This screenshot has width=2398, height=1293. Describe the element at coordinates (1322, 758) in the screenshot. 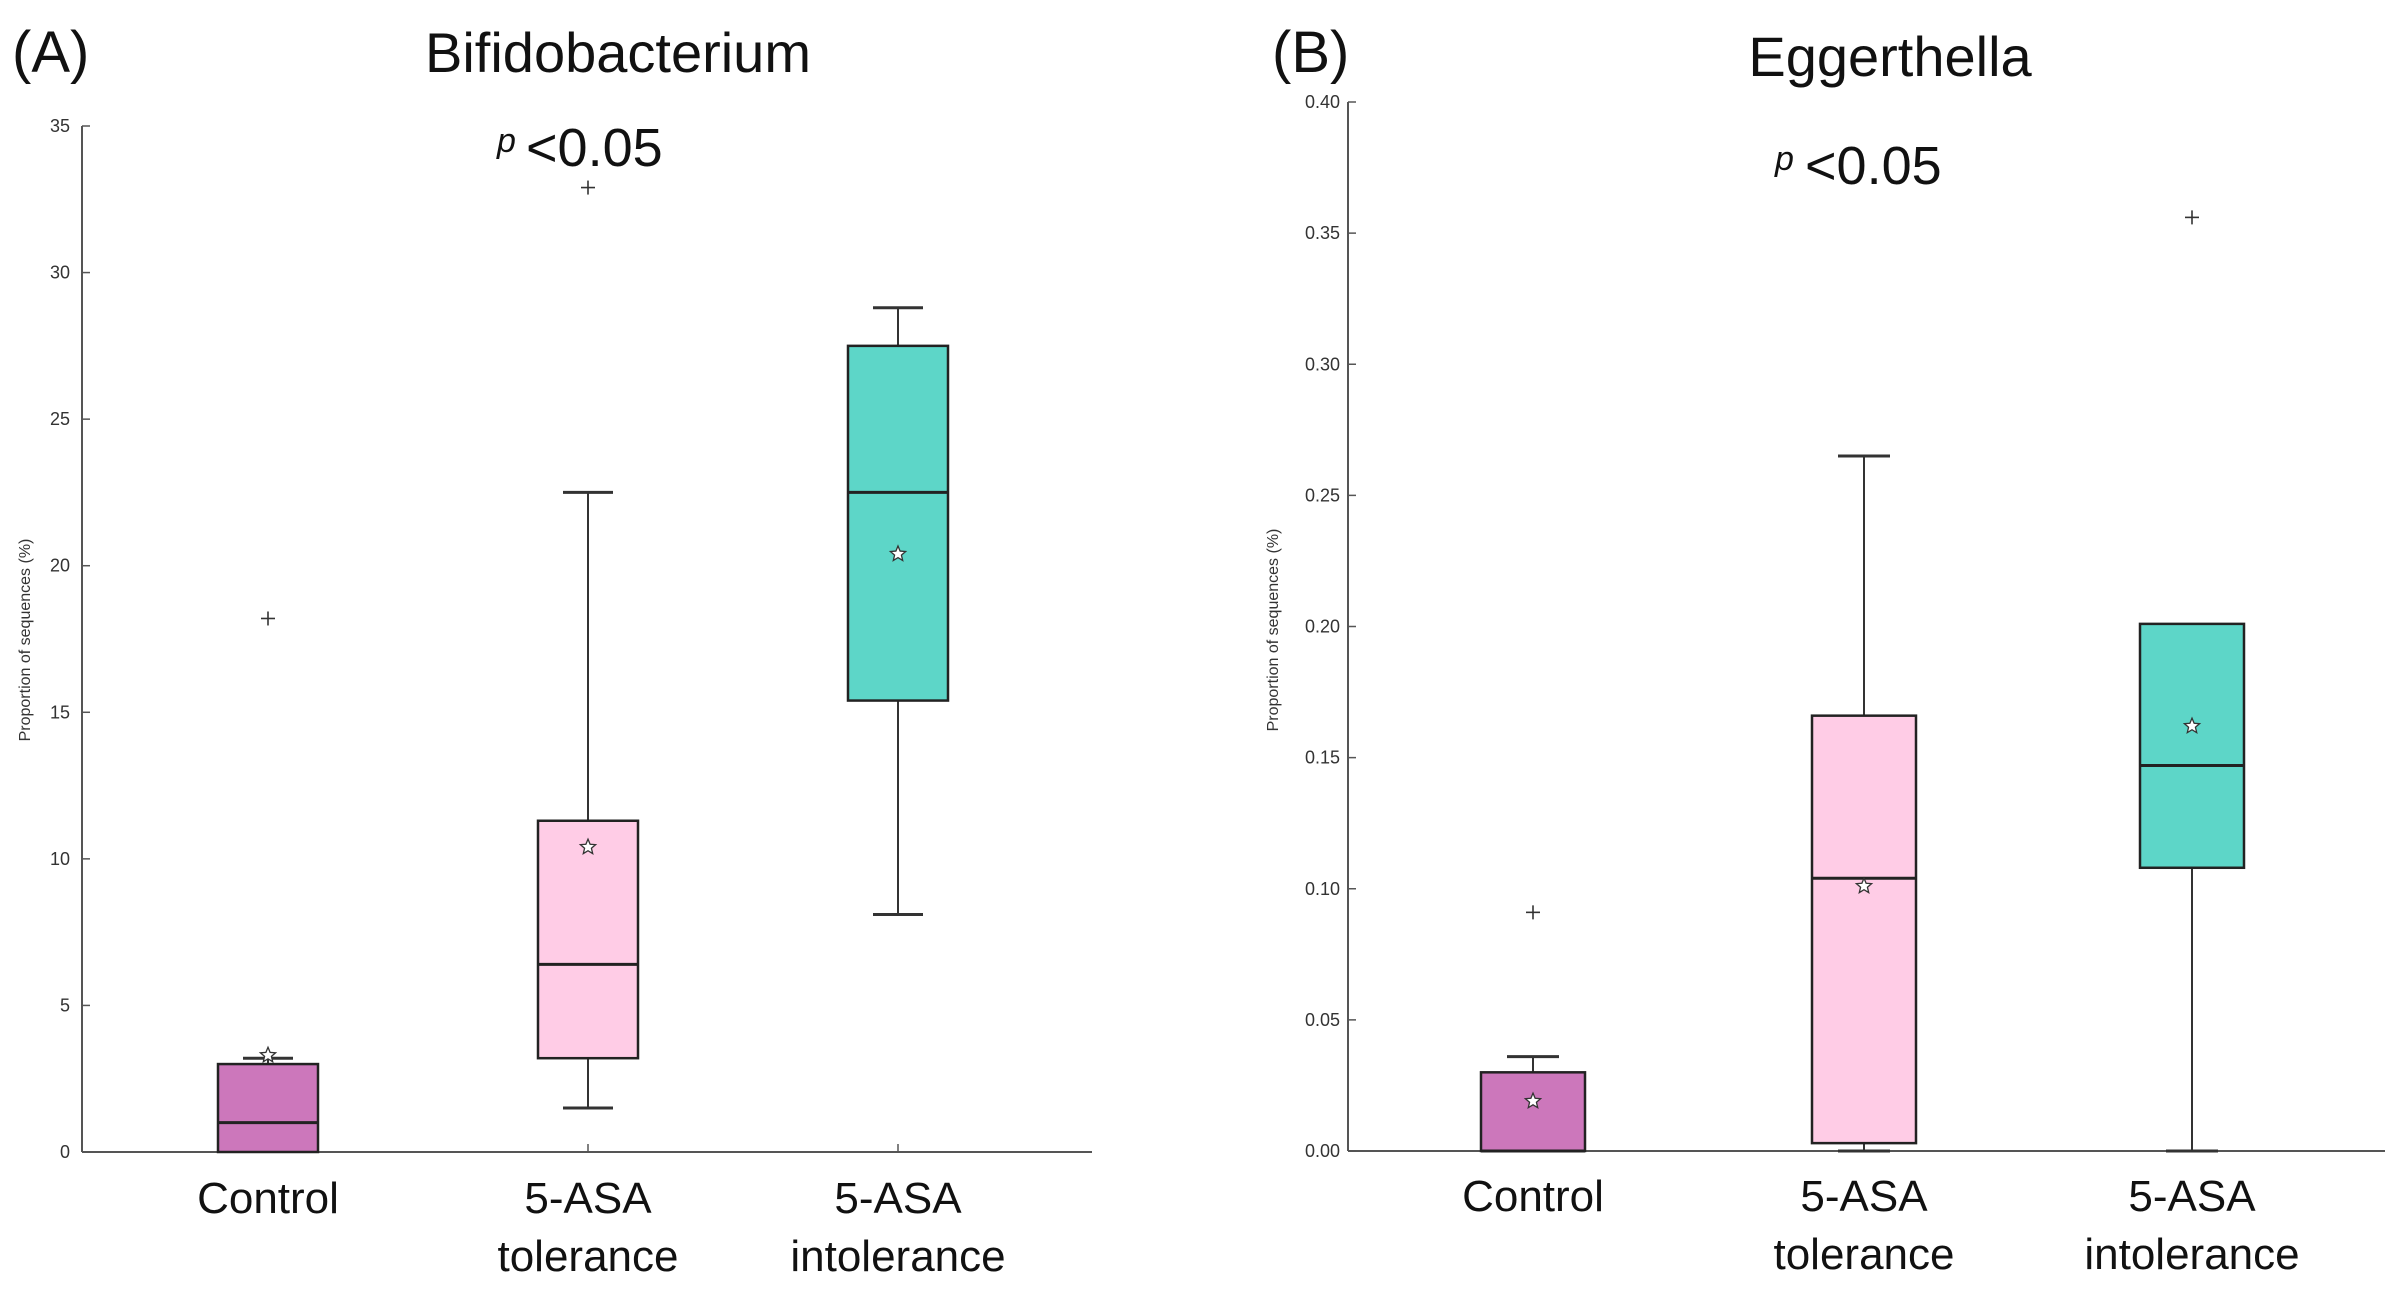

I see `y-tick-label: 0.15` at that location.